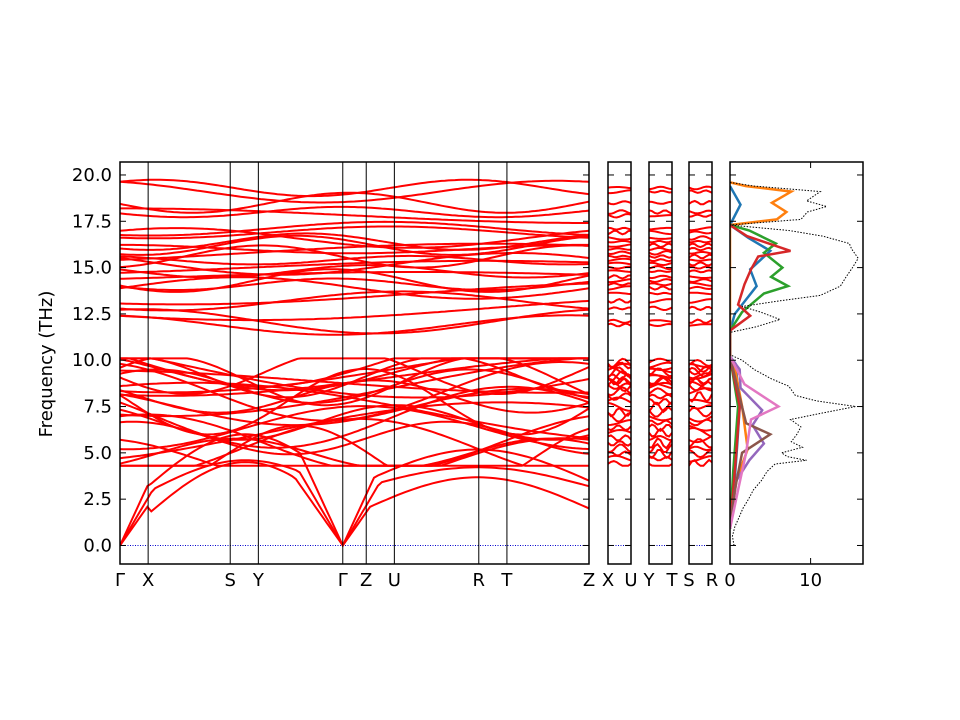 This screenshot has width=960, height=720. I want to click on kpoint-label: R, so click(712, 580).